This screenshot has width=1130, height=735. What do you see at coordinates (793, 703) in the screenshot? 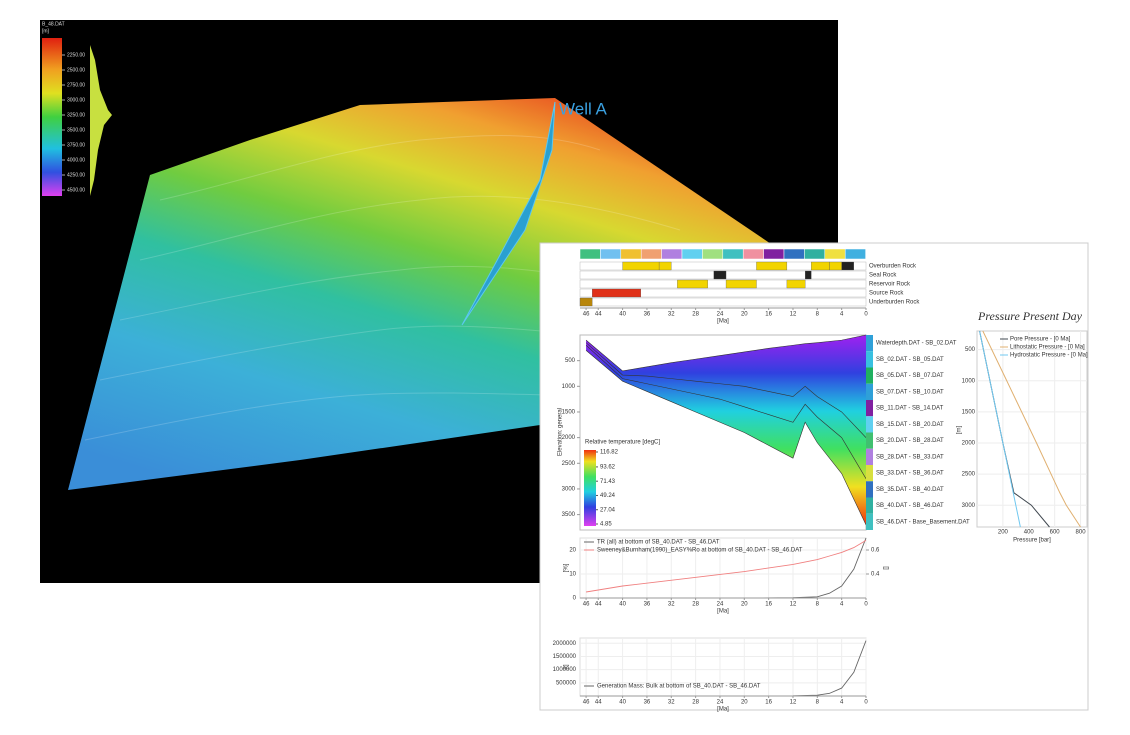
I see `x-tick-label: 12` at bounding box center [793, 703].